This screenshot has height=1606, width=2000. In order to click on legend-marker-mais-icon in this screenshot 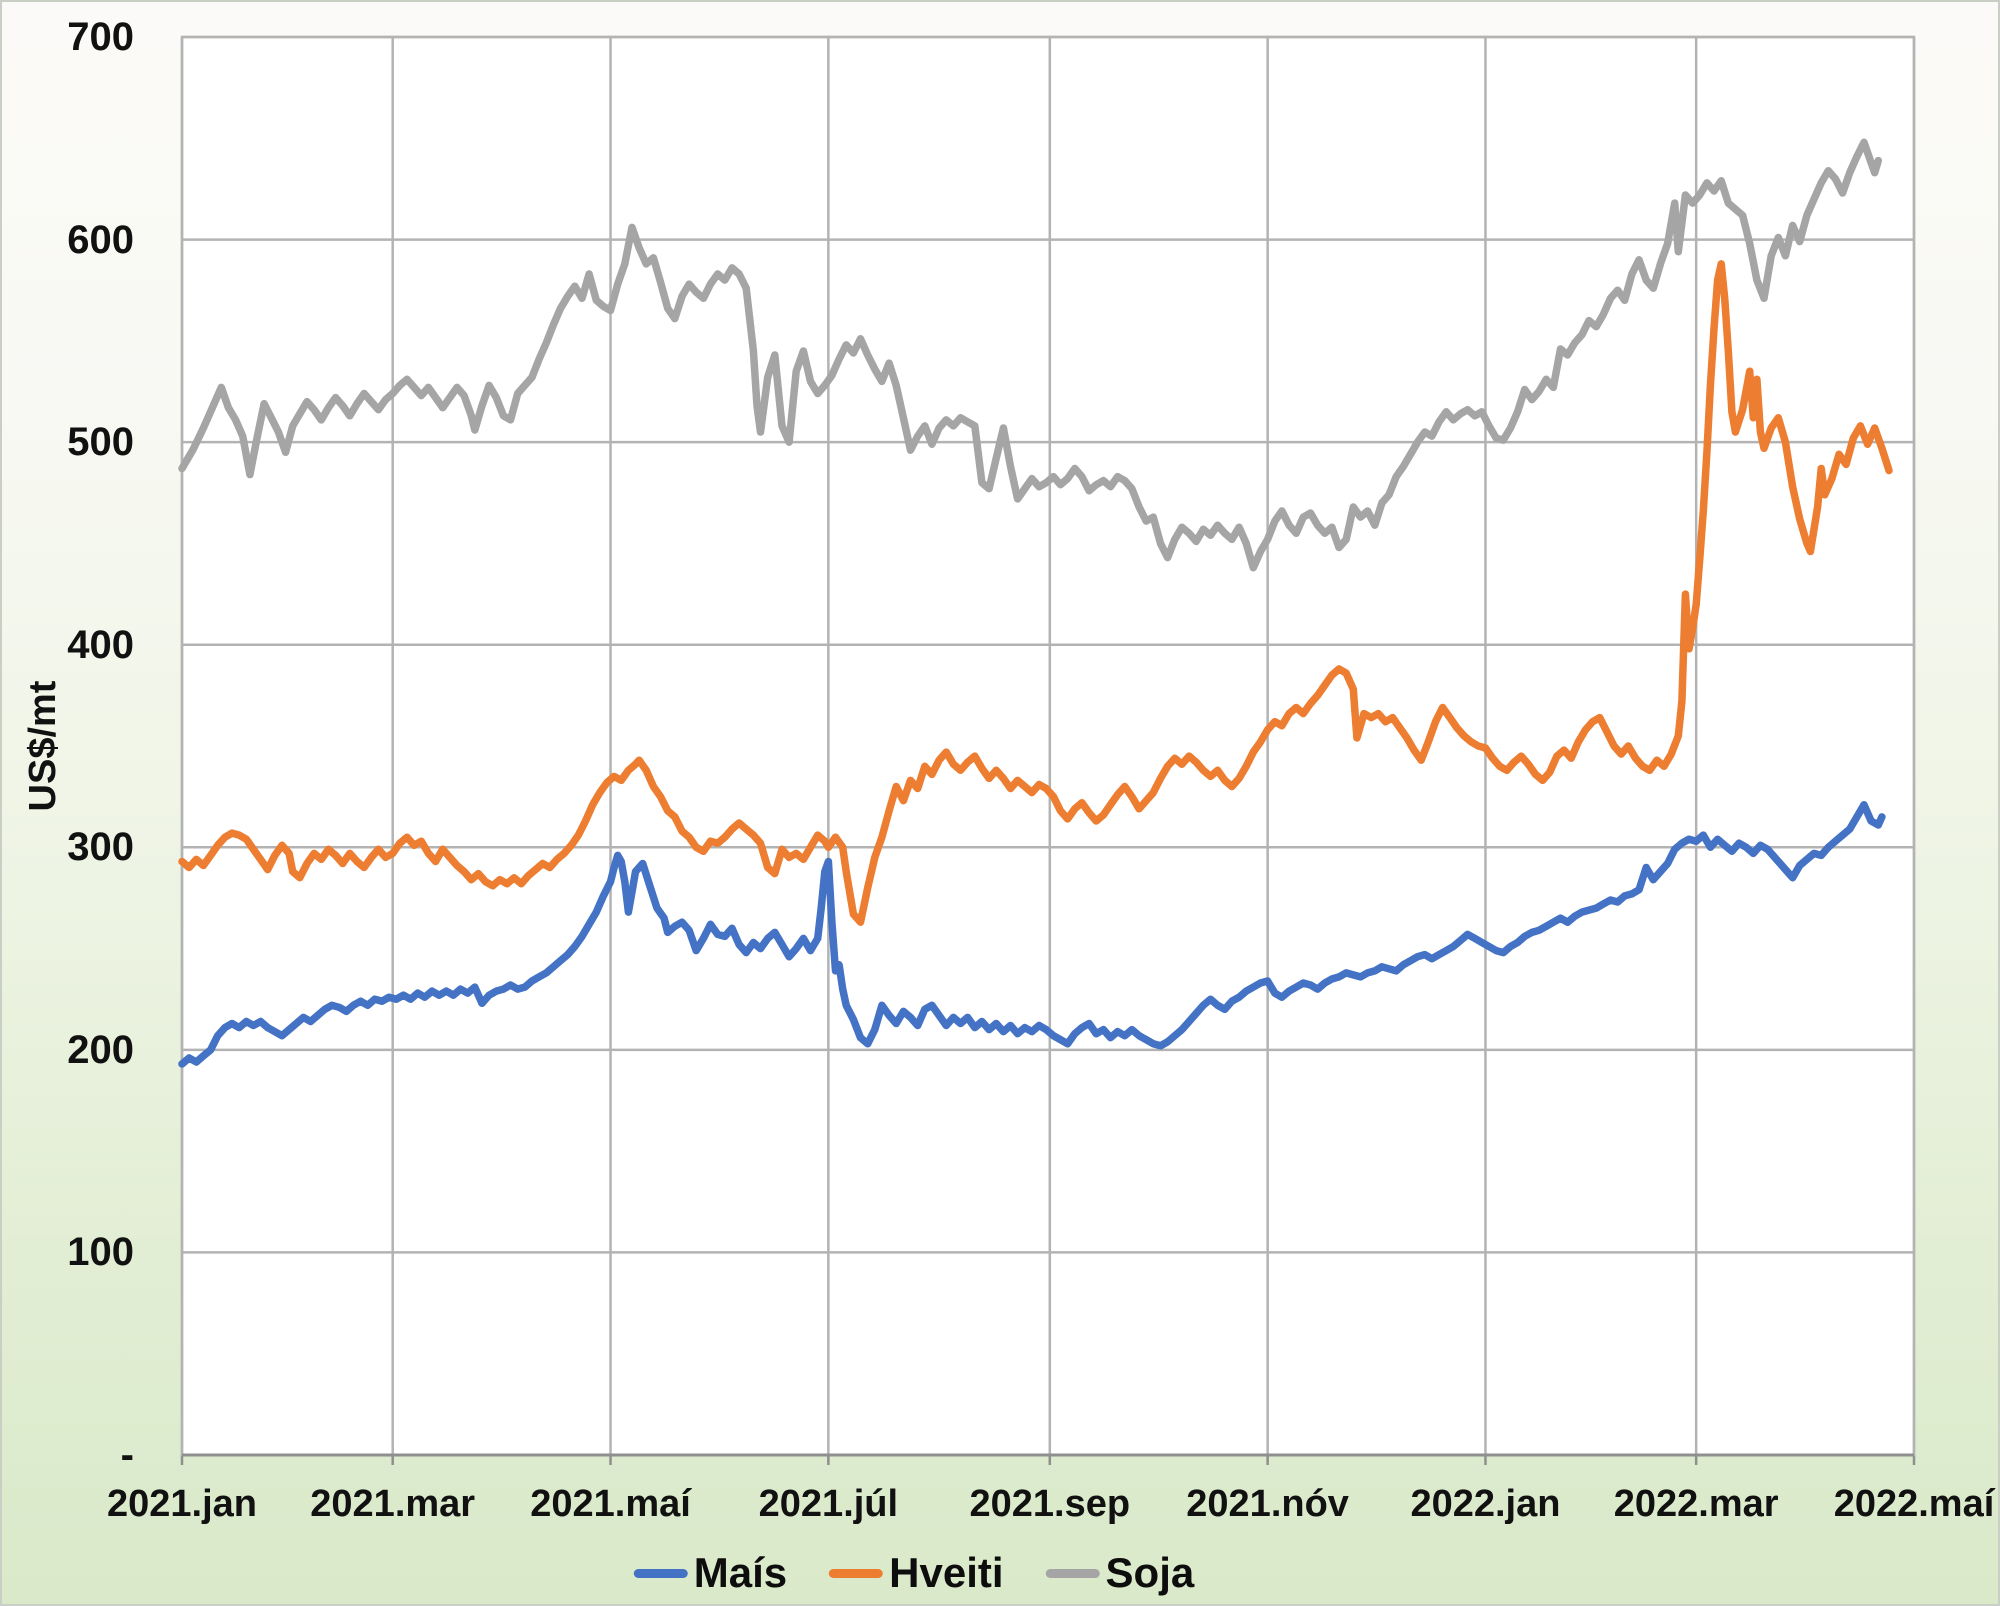, I will do `click(660, 1573)`.